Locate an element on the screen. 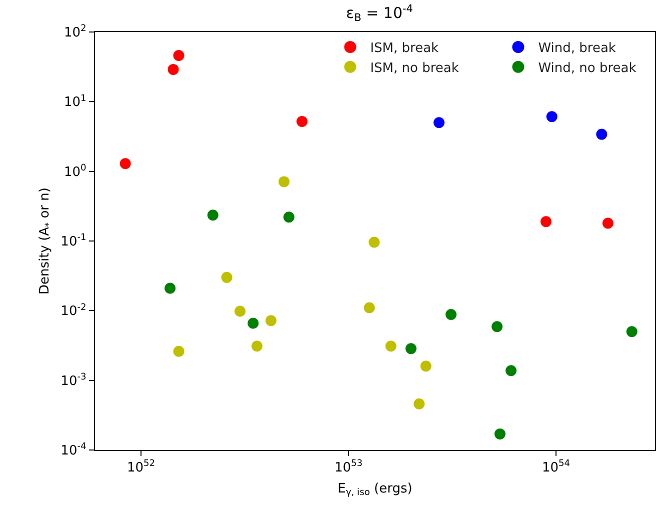 The width and height of the screenshot is (660, 505). legend-label: ISM, break is located at coordinates (405, 48).